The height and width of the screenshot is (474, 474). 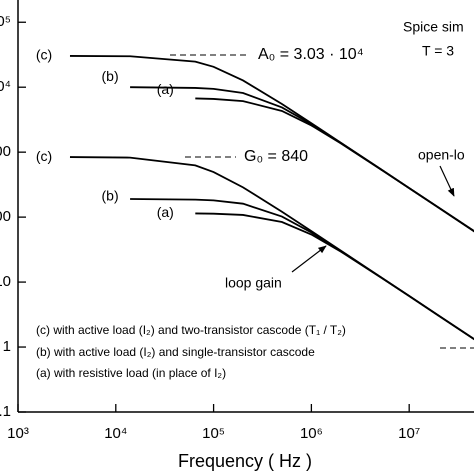 What do you see at coordinates (213, 433) in the screenshot?
I see `x-tick-label: 10⁵` at bounding box center [213, 433].